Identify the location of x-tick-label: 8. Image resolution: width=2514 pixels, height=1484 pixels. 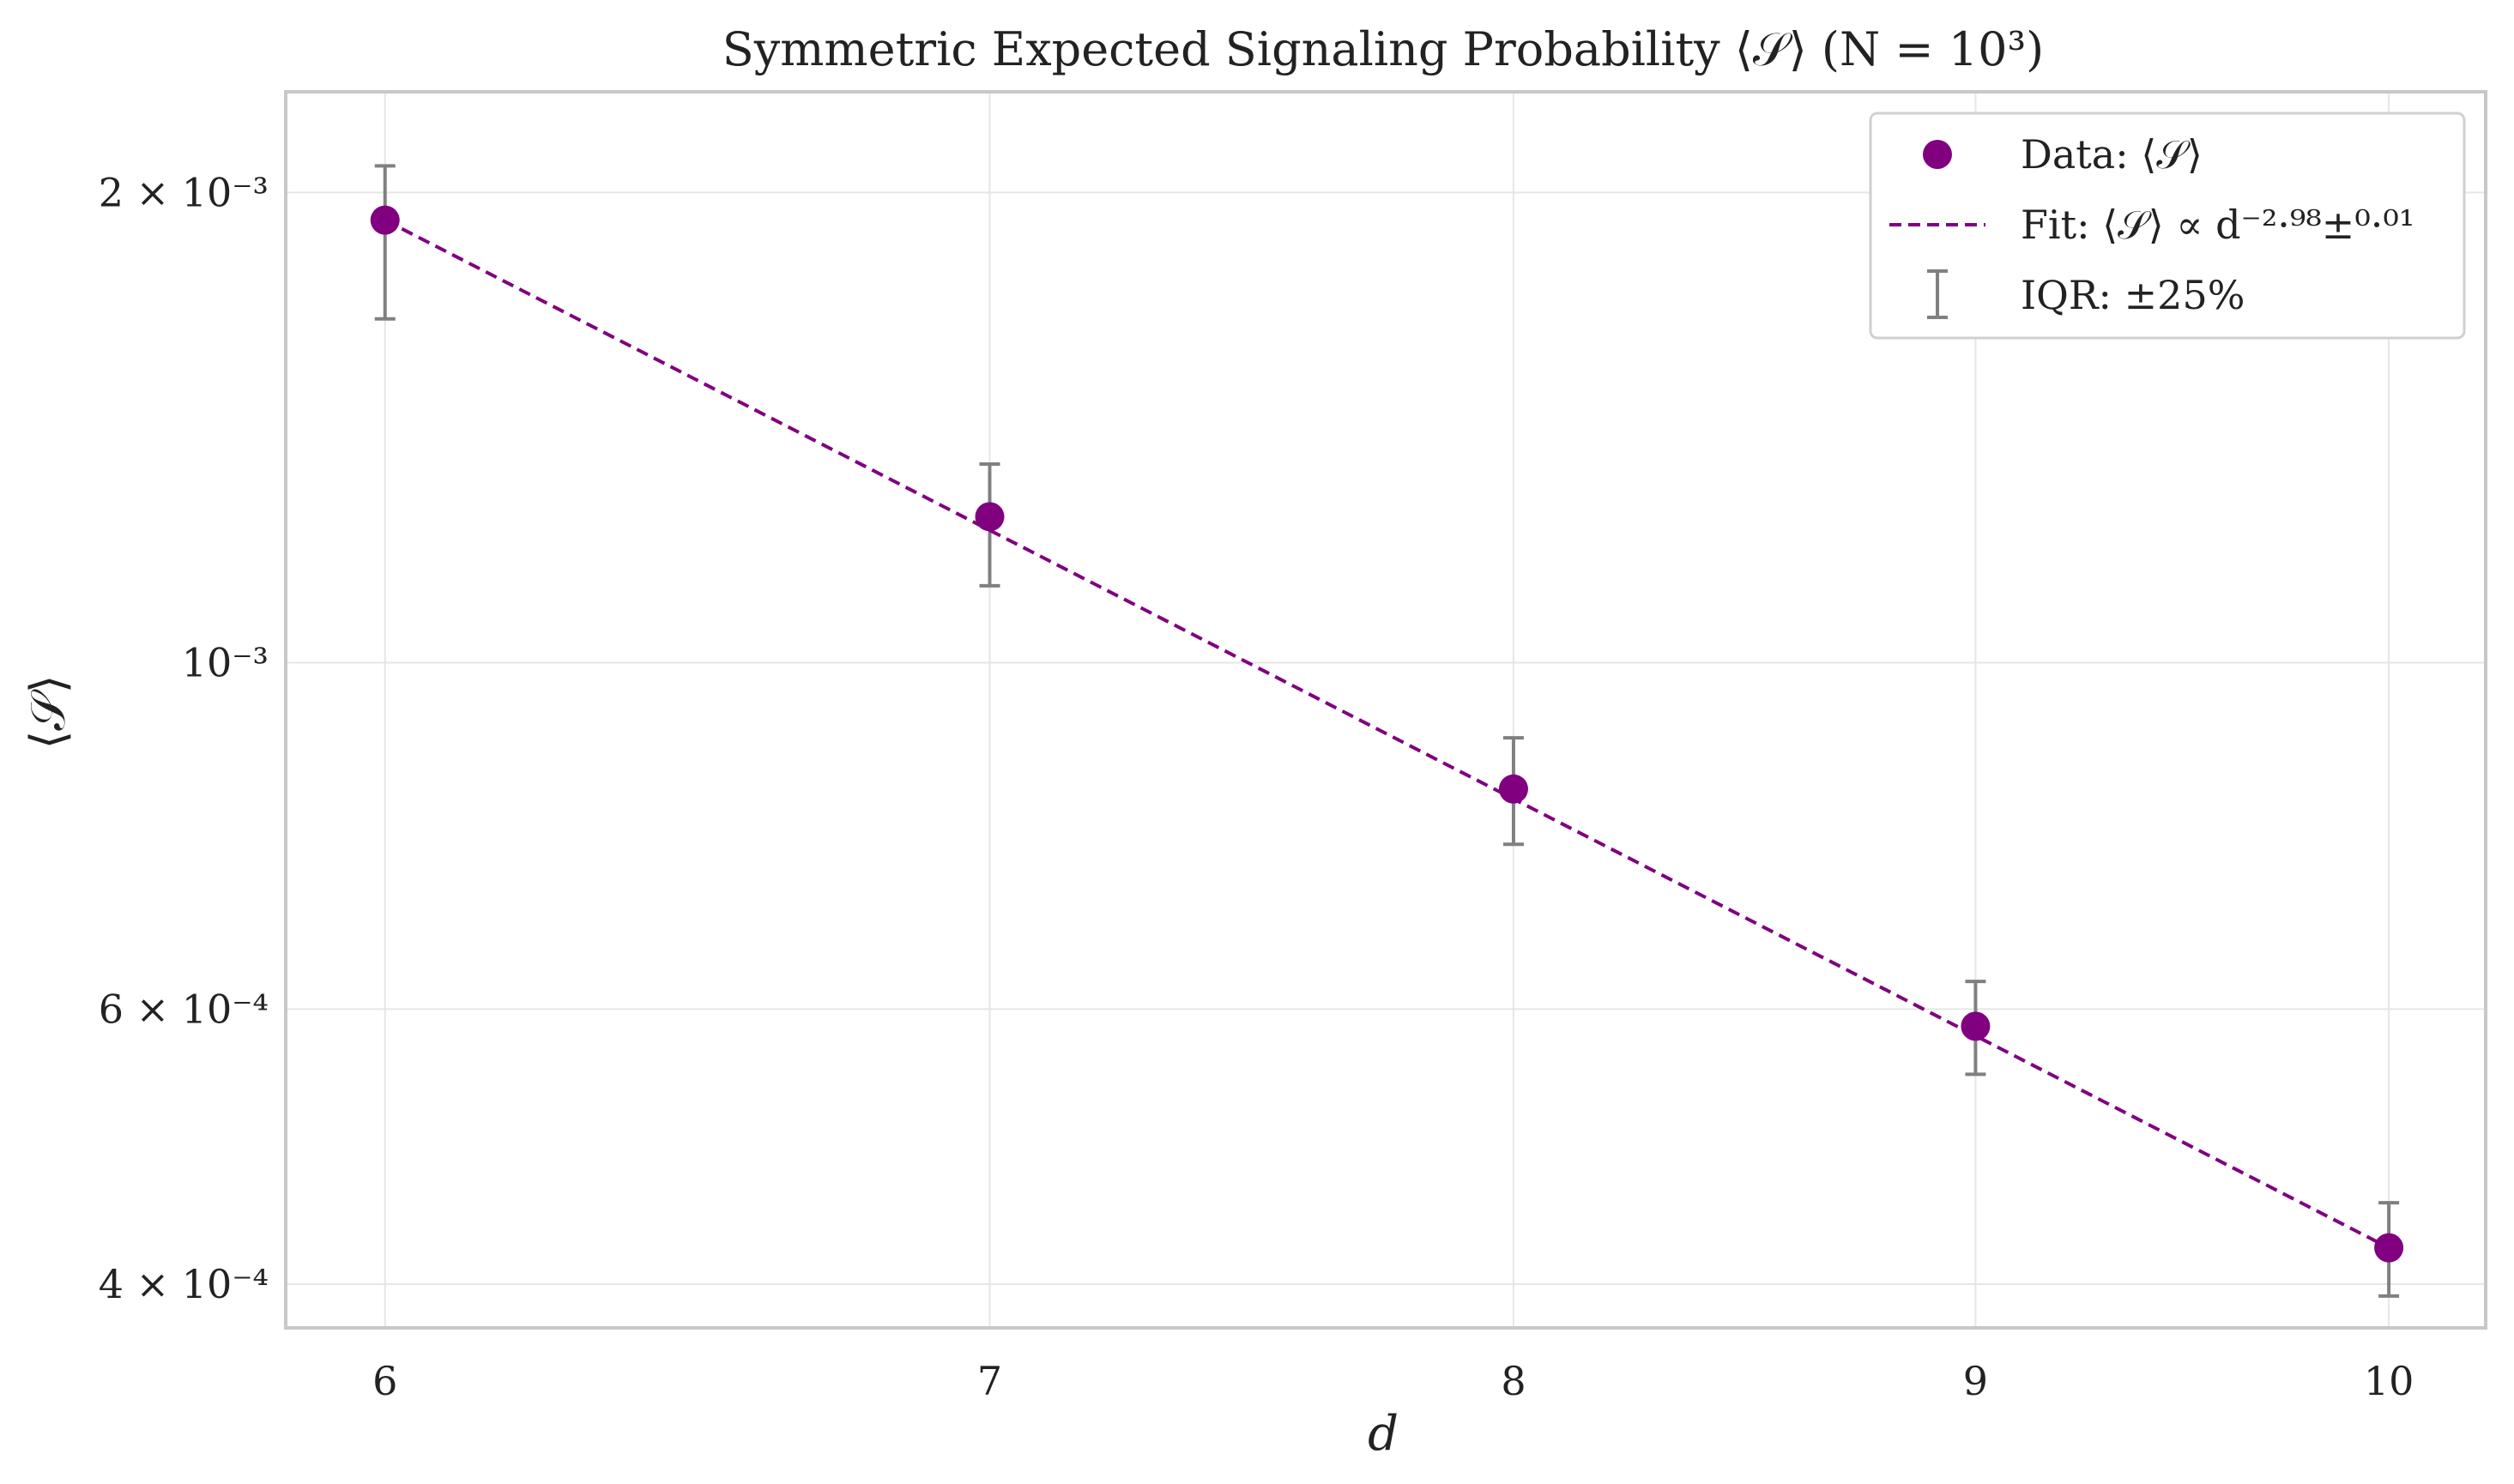
(1514, 1381).